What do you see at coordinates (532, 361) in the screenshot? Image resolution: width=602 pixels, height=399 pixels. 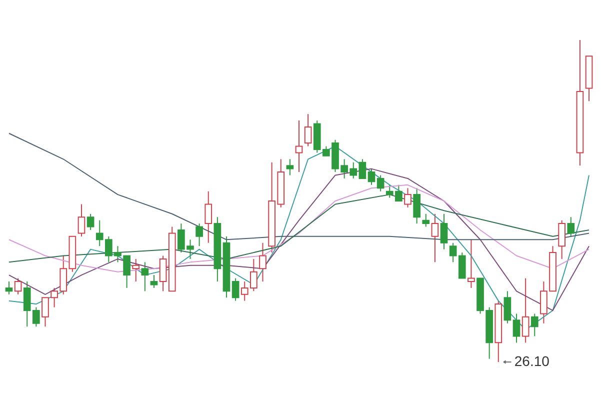 I see `annotation: 26.10` at bounding box center [532, 361].